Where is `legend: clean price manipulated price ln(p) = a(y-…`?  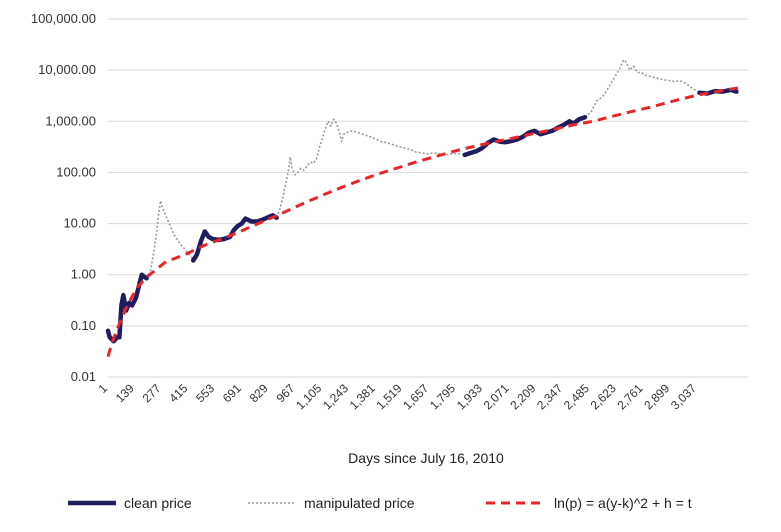
legend: clean price manipulated price ln(p) = a(y-… is located at coordinates (380, 503).